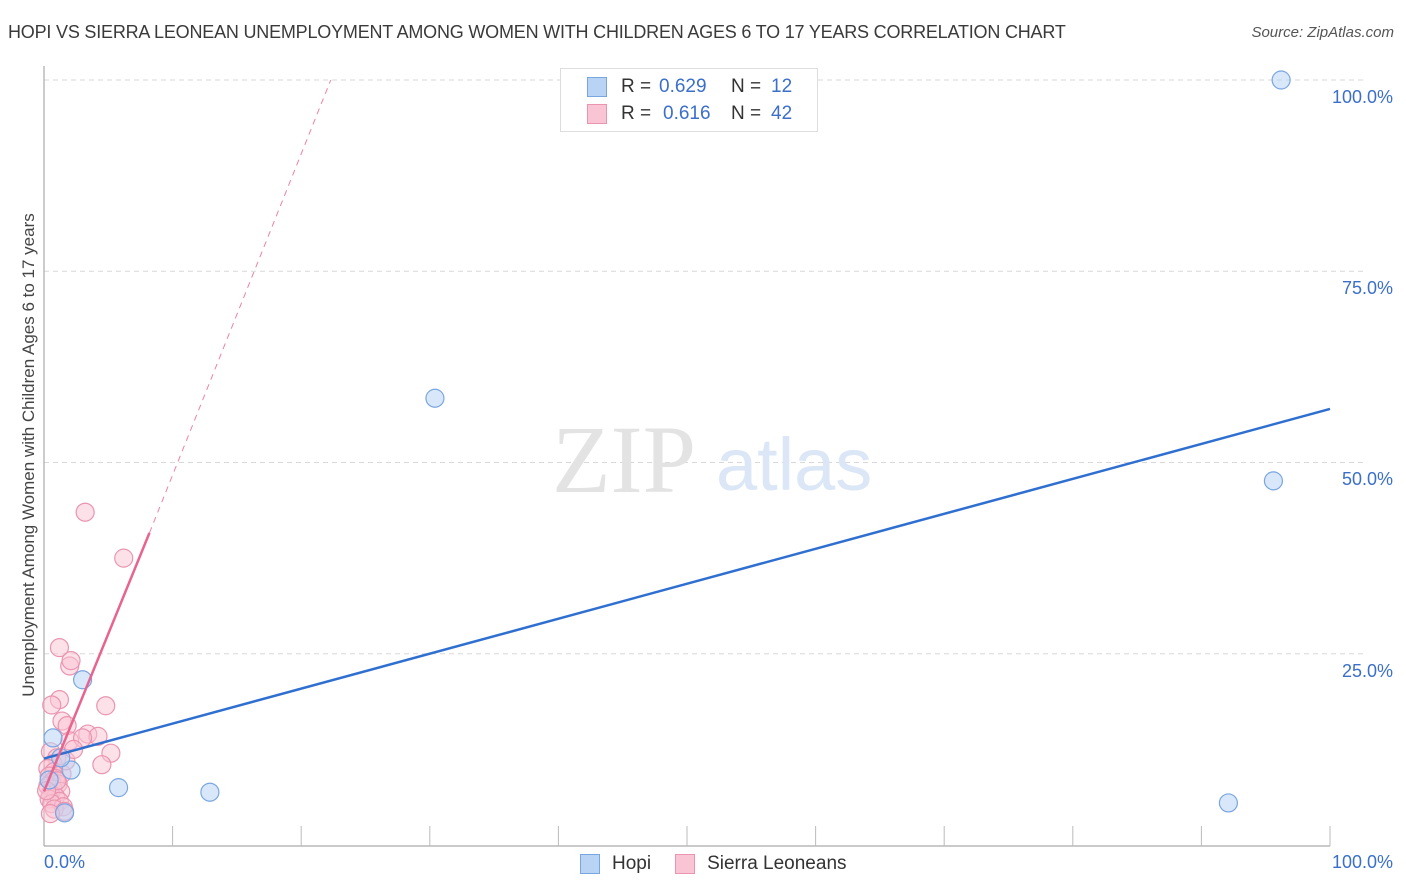 This screenshot has height=892, width=1406. Describe the element at coordinates (240, 306) in the screenshot. I see `sierra-leoneans-trend-extension` at that location.